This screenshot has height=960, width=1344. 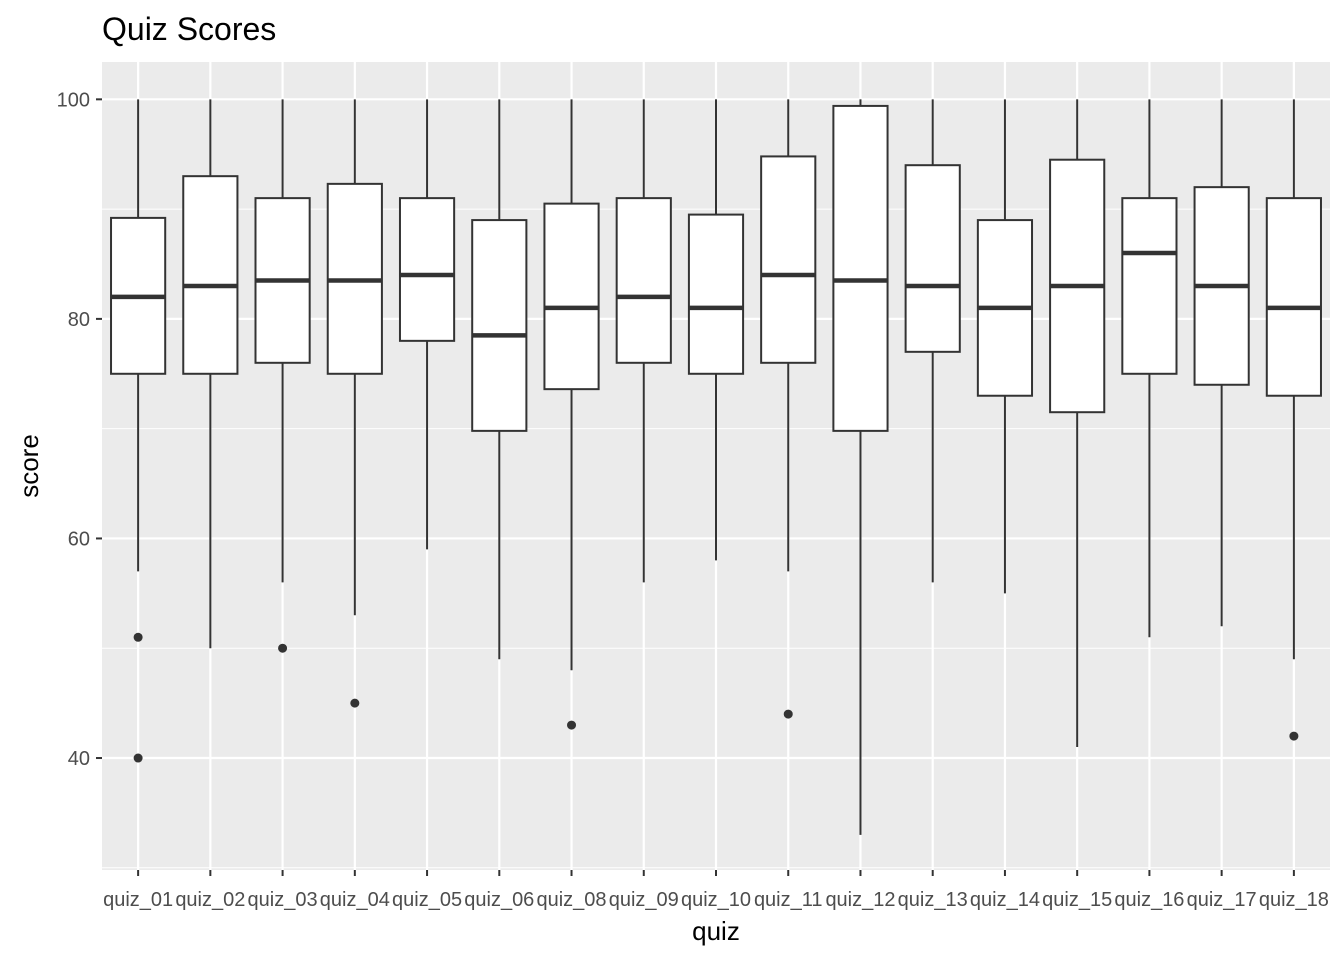 What do you see at coordinates (355, 900) in the screenshot?
I see `x-tick-label: quiz_04` at bounding box center [355, 900].